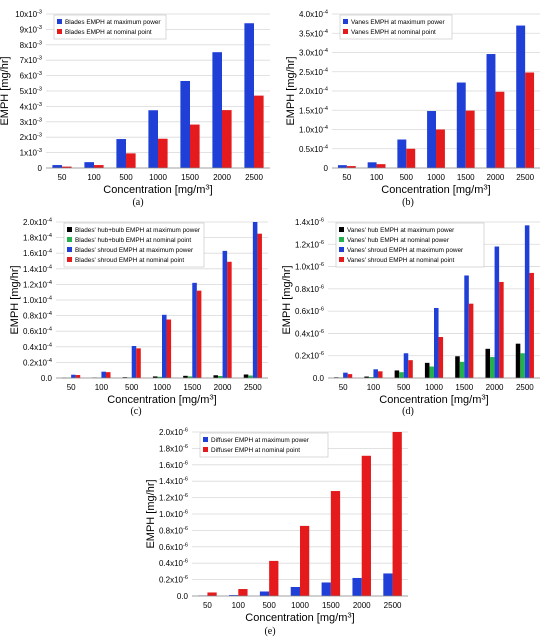 This screenshot has width=550, height=644. Describe the element at coordinates (497, 312) in the screenshot. I see `bar-d-s2-c5` at that location.